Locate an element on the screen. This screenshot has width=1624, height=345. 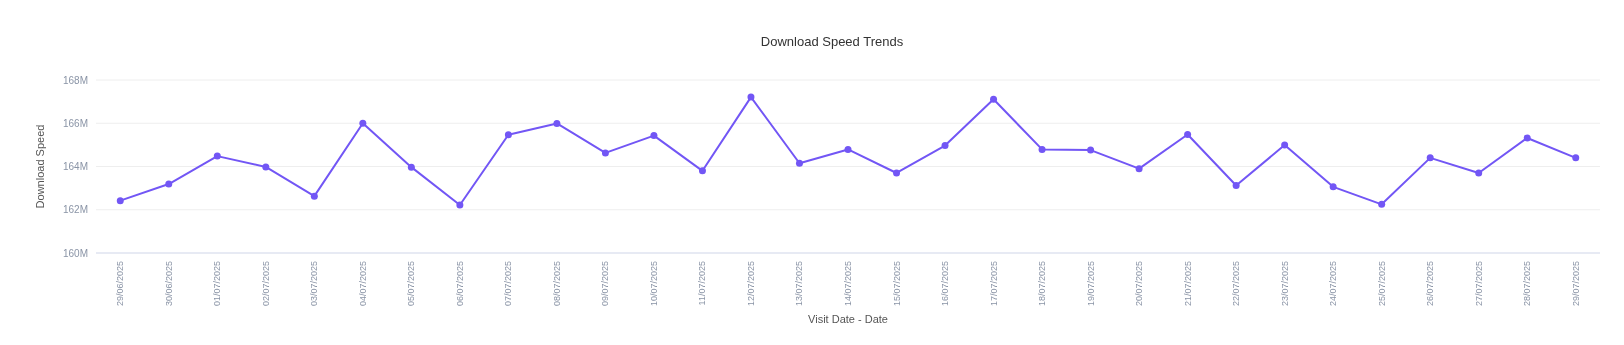
x-tick-label: 13/07/2025 is located at coordinates (799, 284).